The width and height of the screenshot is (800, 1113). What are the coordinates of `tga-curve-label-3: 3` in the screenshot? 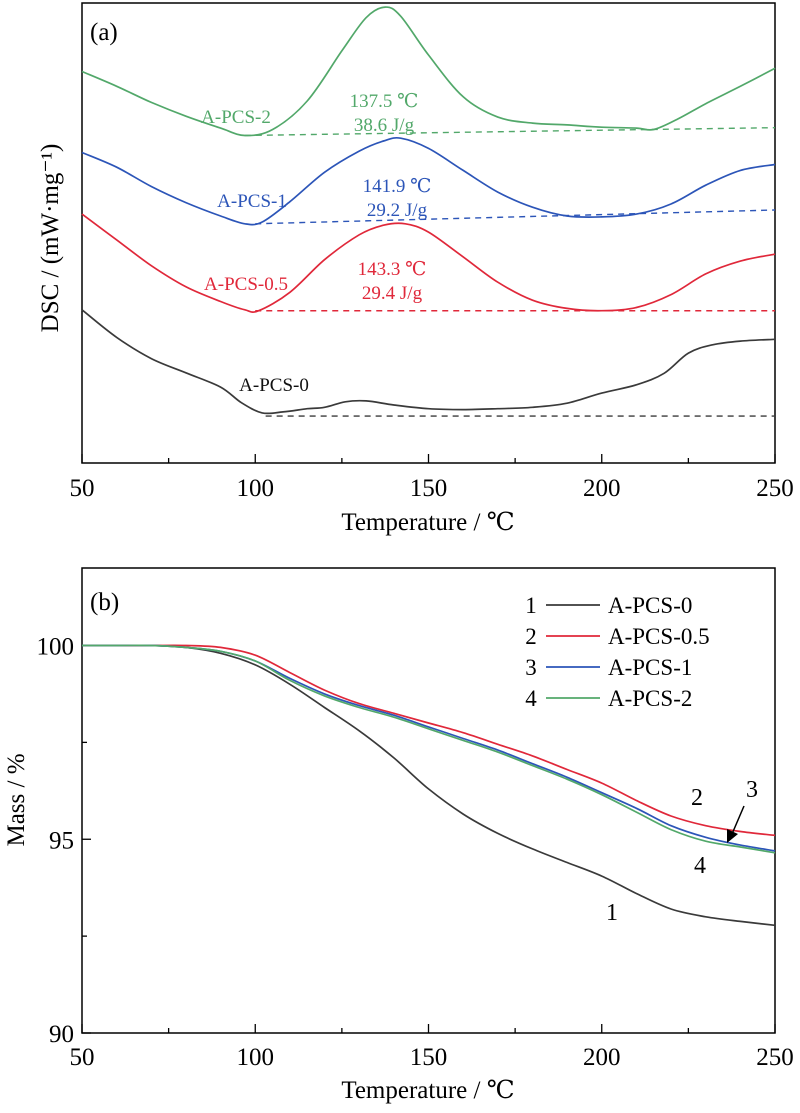 It's located at (752, 790).